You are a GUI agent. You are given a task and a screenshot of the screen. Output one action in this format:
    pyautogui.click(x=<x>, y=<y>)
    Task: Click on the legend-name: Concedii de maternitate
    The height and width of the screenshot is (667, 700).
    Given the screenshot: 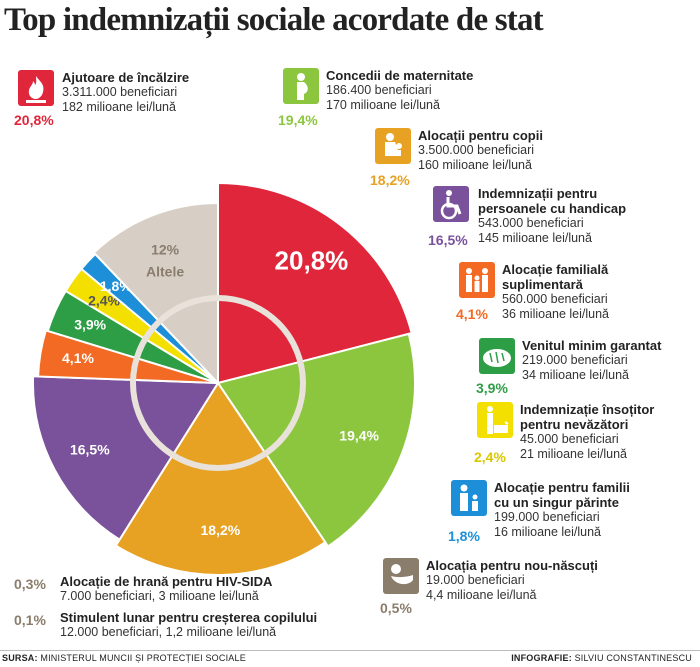 What is the action you would take?
    pyautogui.click(x=400, y=75)
    